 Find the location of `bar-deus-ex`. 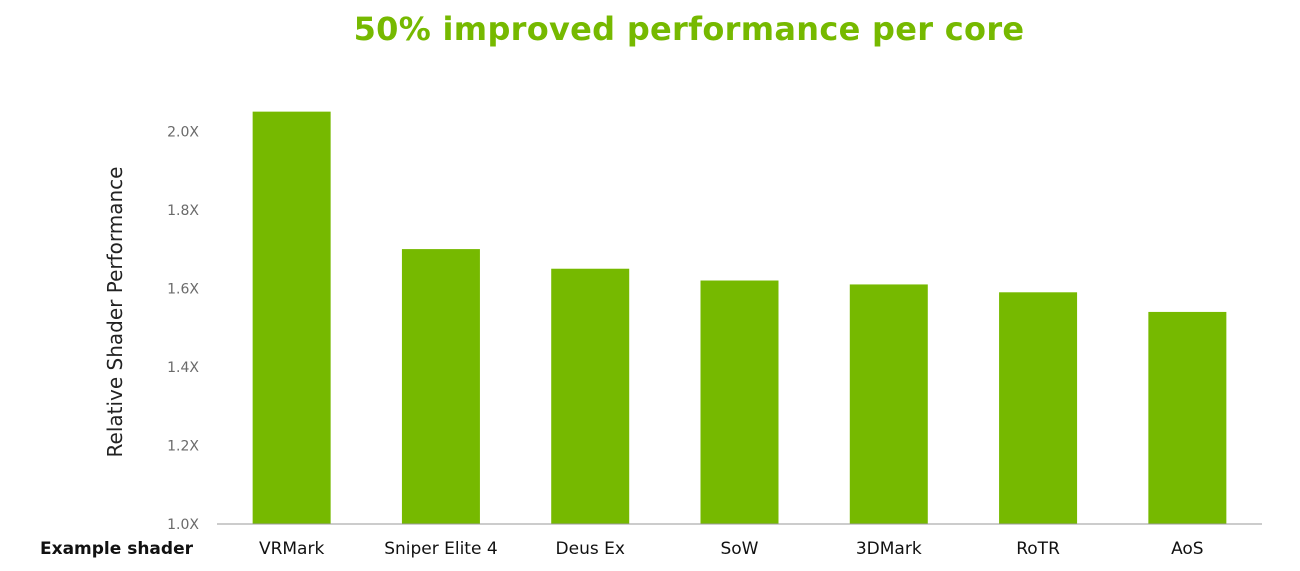

bar-deus-ex is located at coordinates (590, 396).